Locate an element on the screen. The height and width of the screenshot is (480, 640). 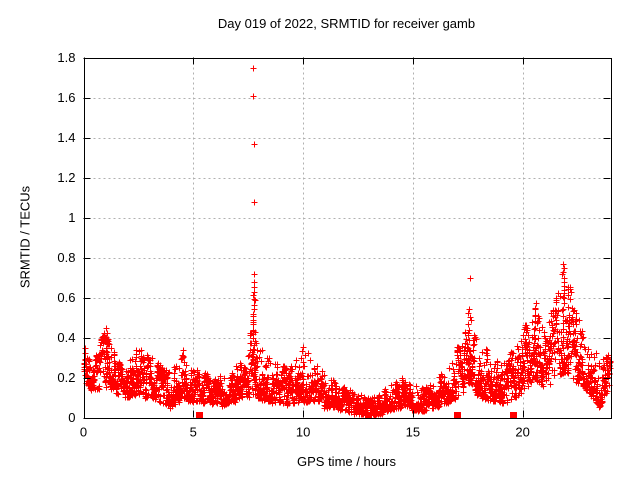
y-tick-label: 1.8 is located at coordinates (66, 57).